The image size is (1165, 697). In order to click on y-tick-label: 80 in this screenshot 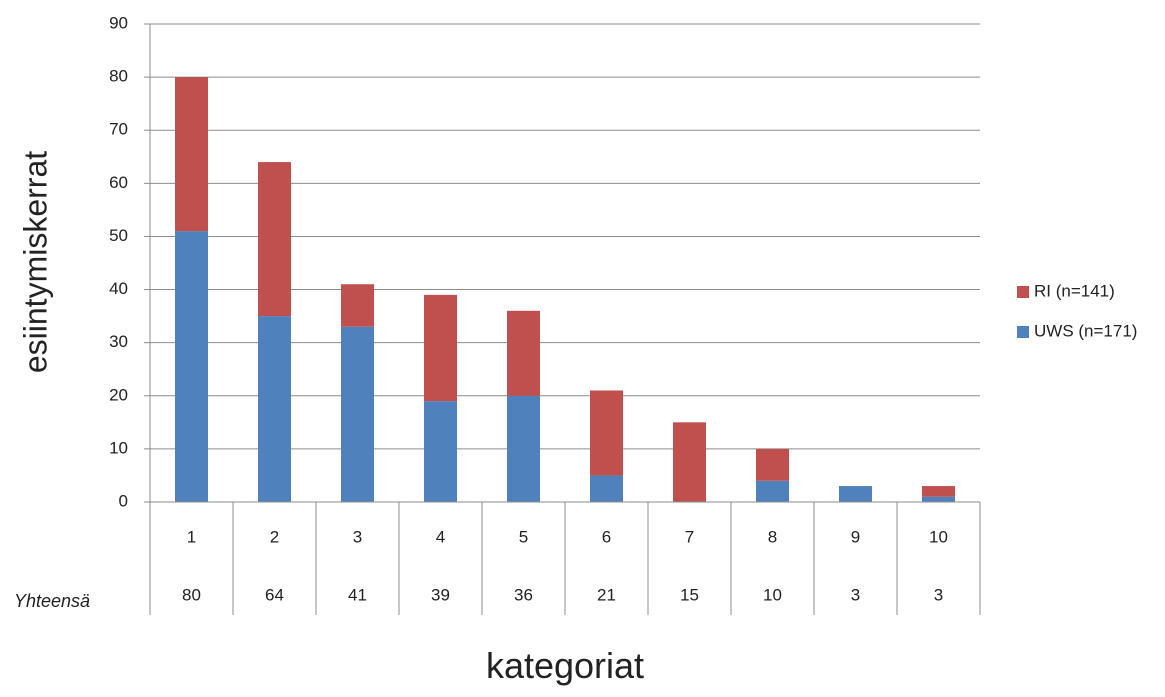, I will do `click(118, 76)`.